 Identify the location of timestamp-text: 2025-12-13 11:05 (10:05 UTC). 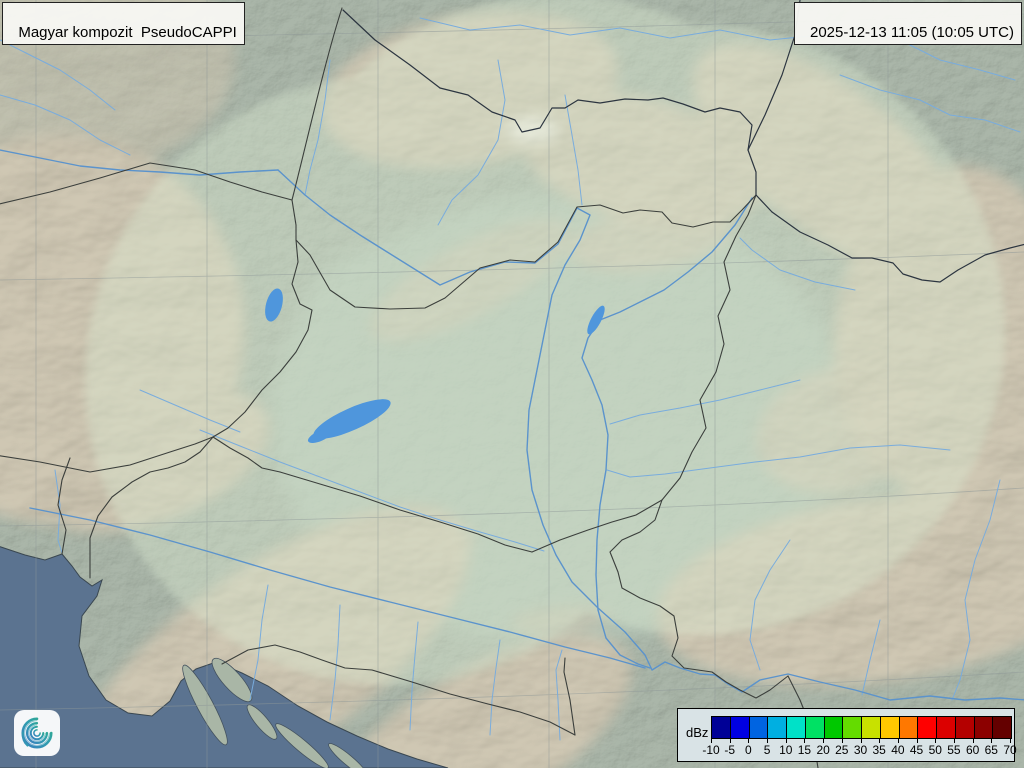
(911, 32).